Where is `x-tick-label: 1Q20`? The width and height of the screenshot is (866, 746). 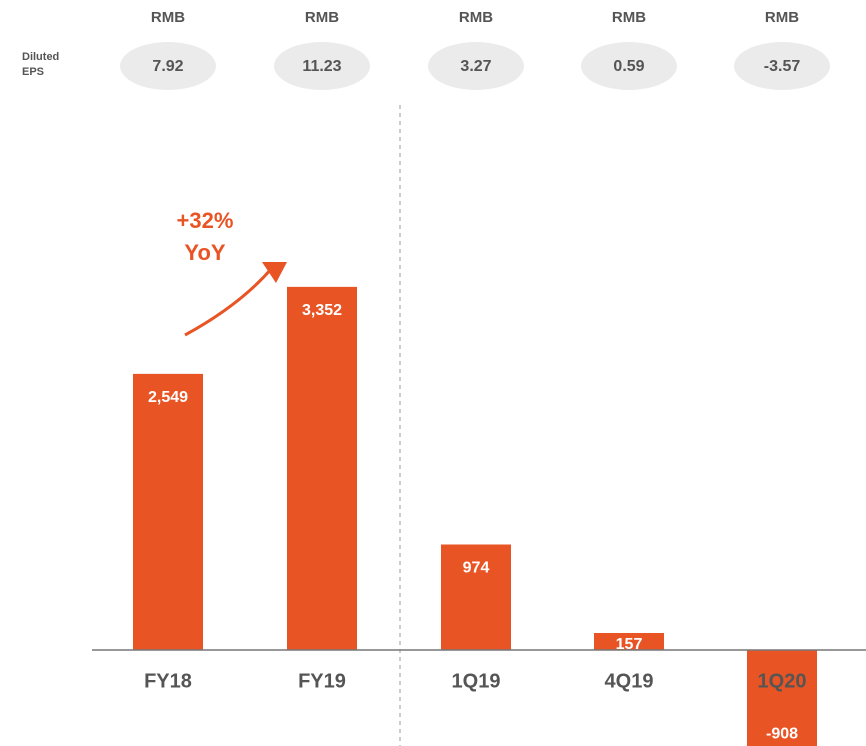
x-tick-label: 1Q20 is located at coordinates (782, 681).